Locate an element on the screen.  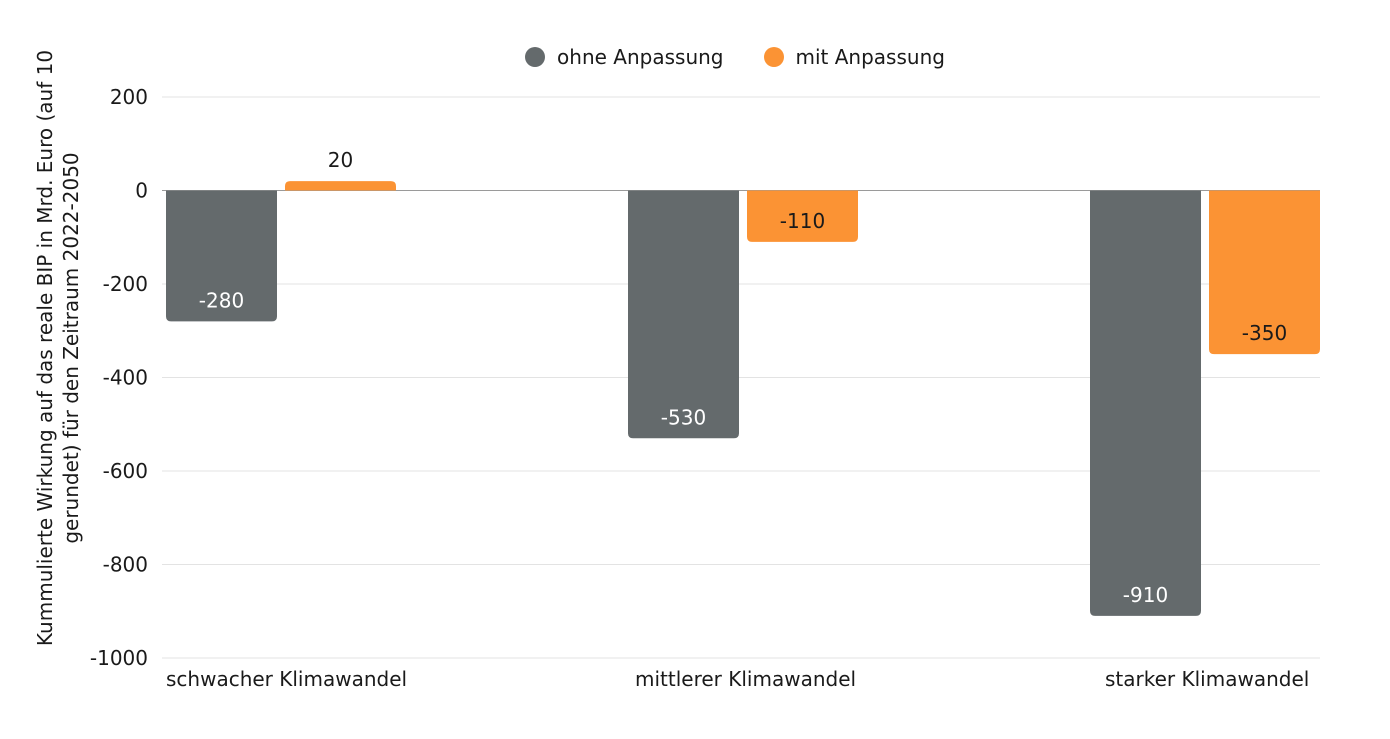
data-label: -910 is located at coordinates (1145, 595).